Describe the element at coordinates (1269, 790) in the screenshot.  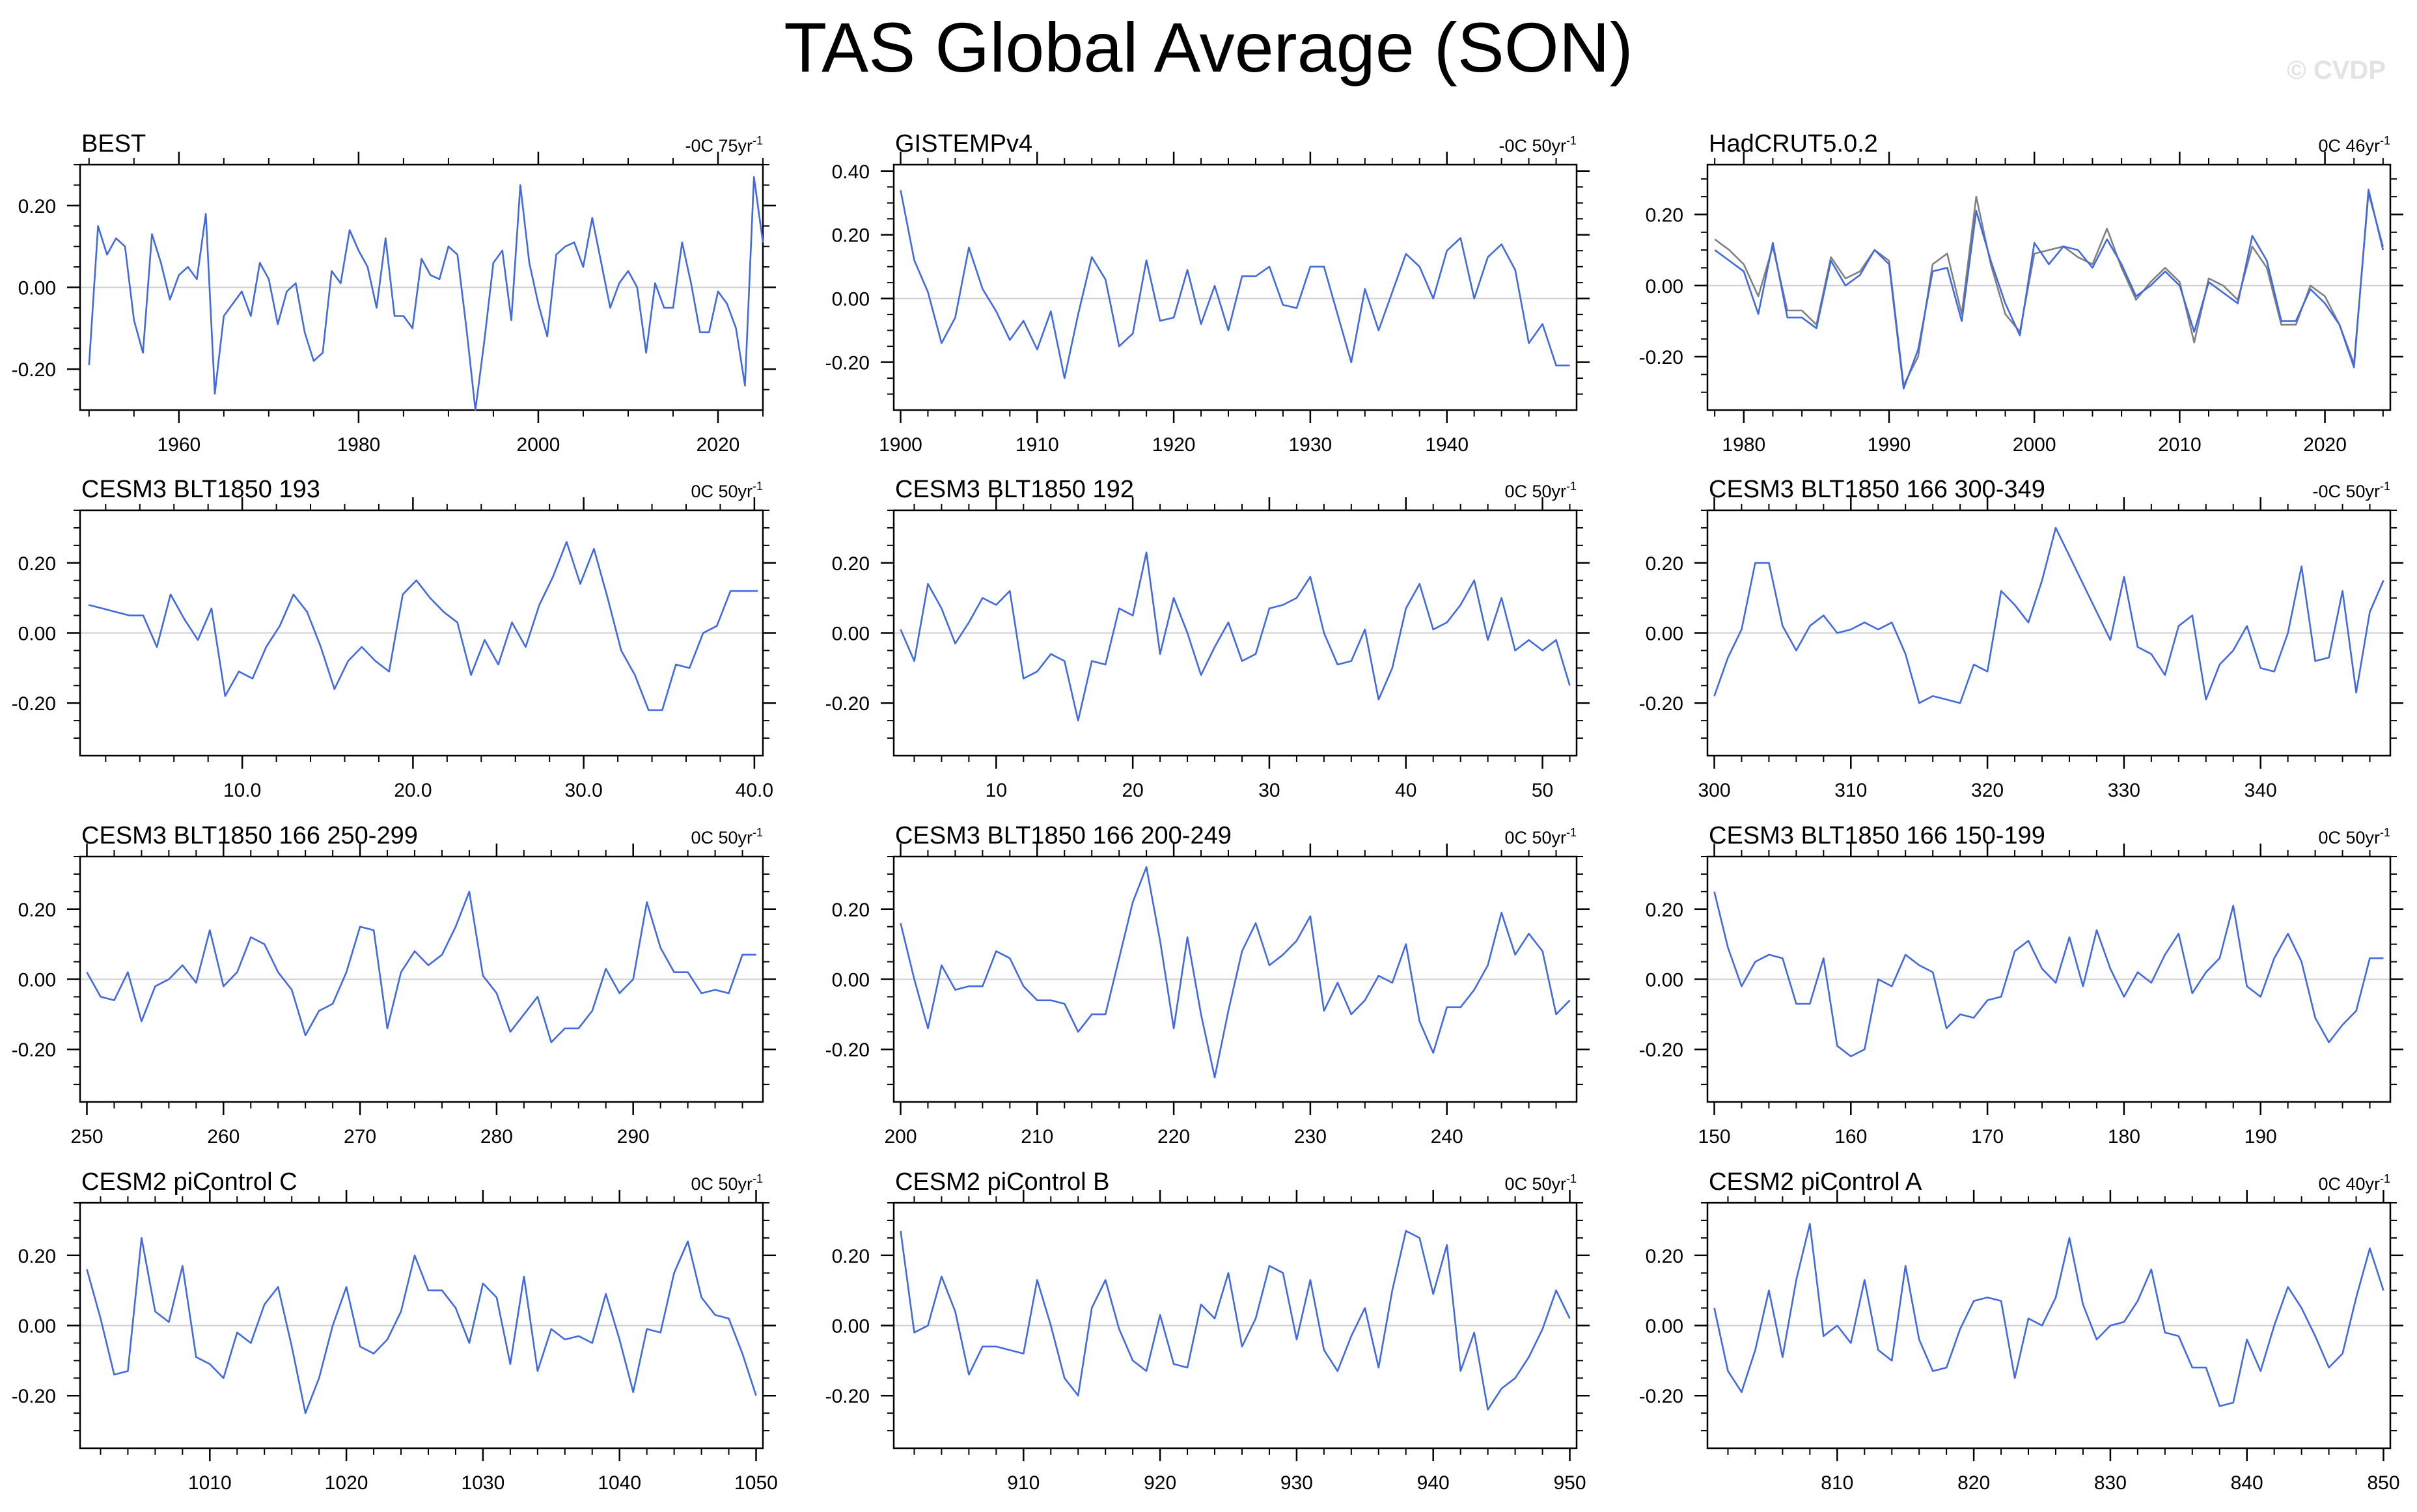
I see `x-tick-label: 30` at that location.